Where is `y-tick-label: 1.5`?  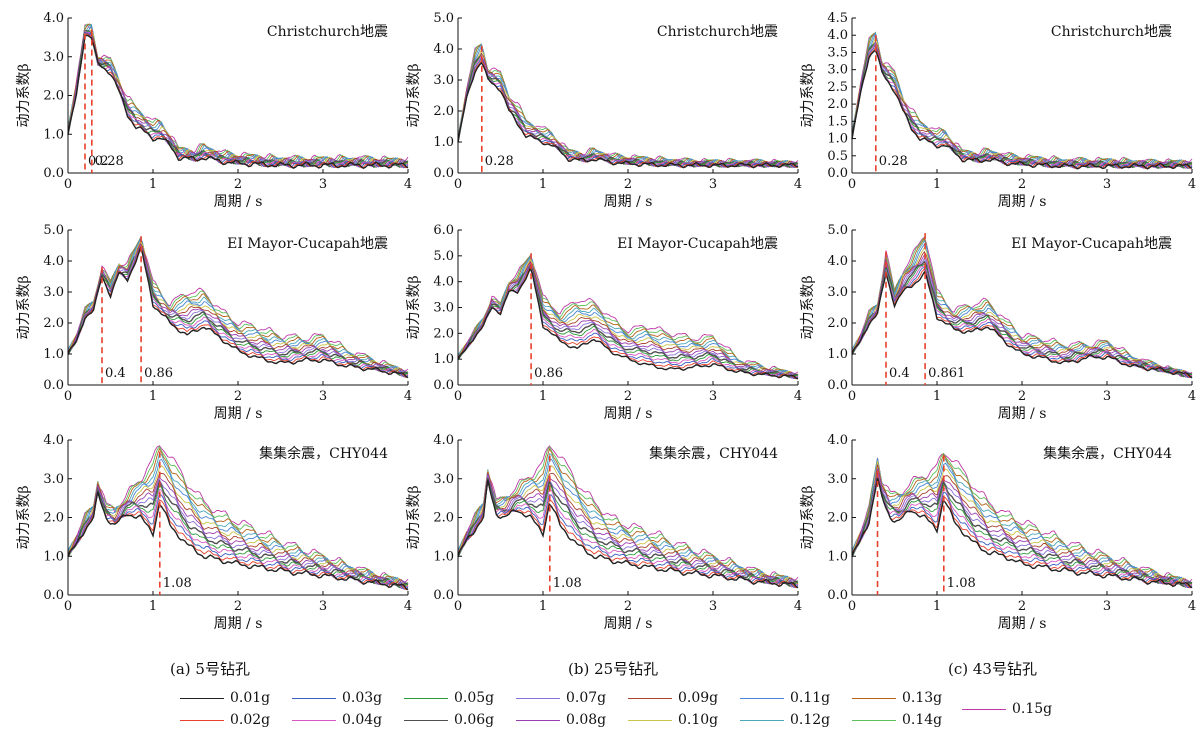 y-tick-label: 1.5 is located at coordinates (837, 121).